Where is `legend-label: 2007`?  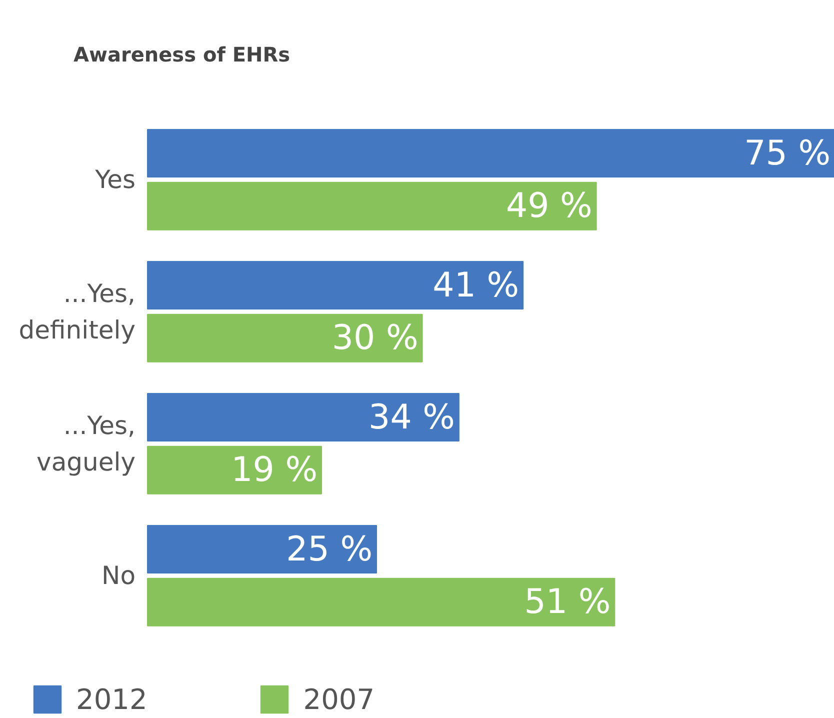
legend-label: 2007 is located at coordinates (339, 699).